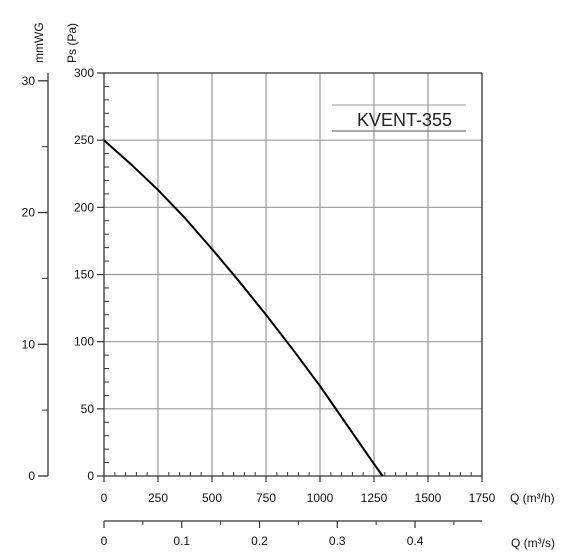 This screenshot has width=572, height=552. I want to click on mmwg-tick-label: 10, so click(29, 344).